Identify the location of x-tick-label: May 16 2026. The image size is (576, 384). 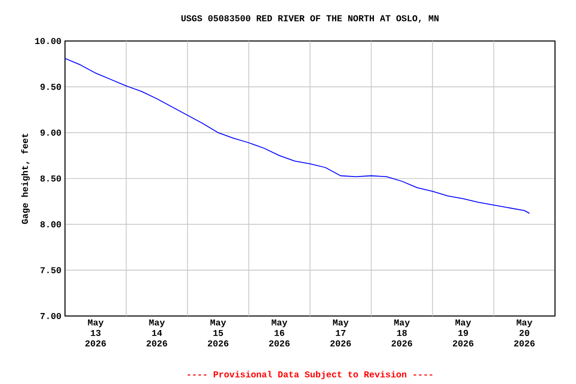
(279, 333).